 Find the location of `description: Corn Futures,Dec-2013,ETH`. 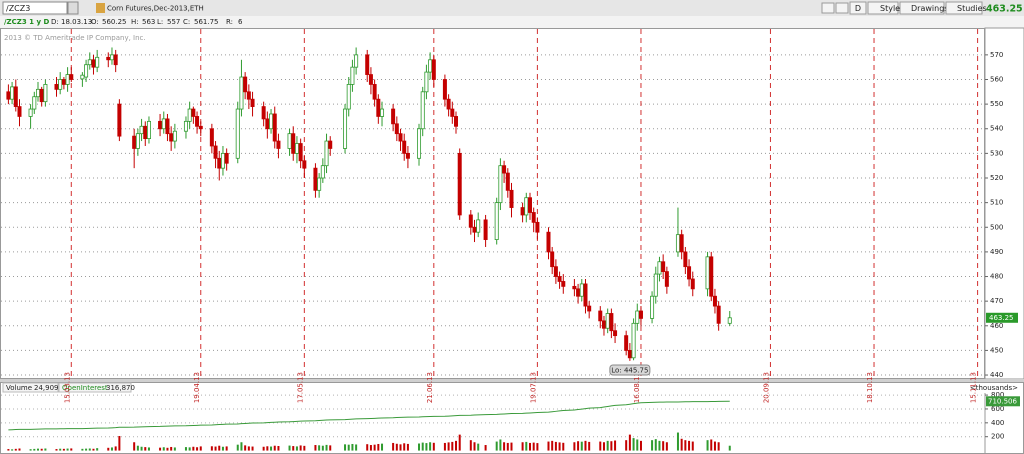

description: Corn Futures,Dec-2013,ETH is located at coordinates (155, 9).